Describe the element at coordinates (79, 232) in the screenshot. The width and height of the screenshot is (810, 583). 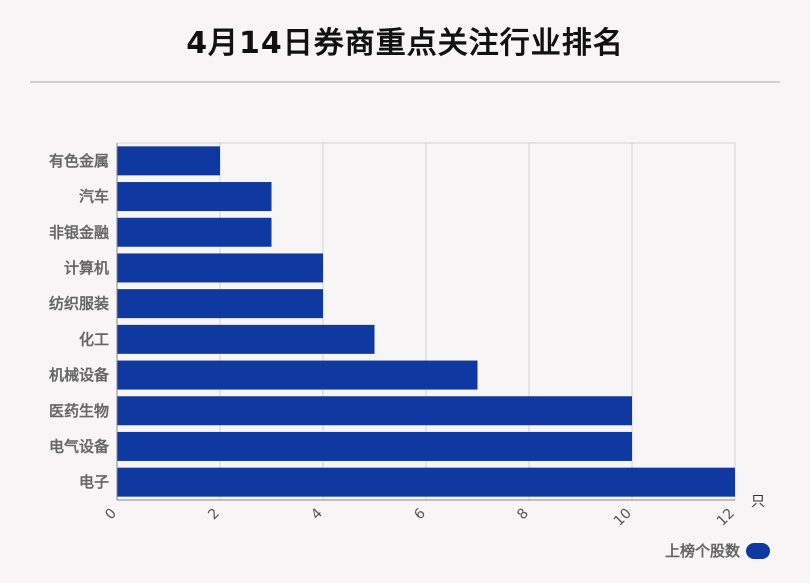
I see `category-label: 非银金融` at that location.